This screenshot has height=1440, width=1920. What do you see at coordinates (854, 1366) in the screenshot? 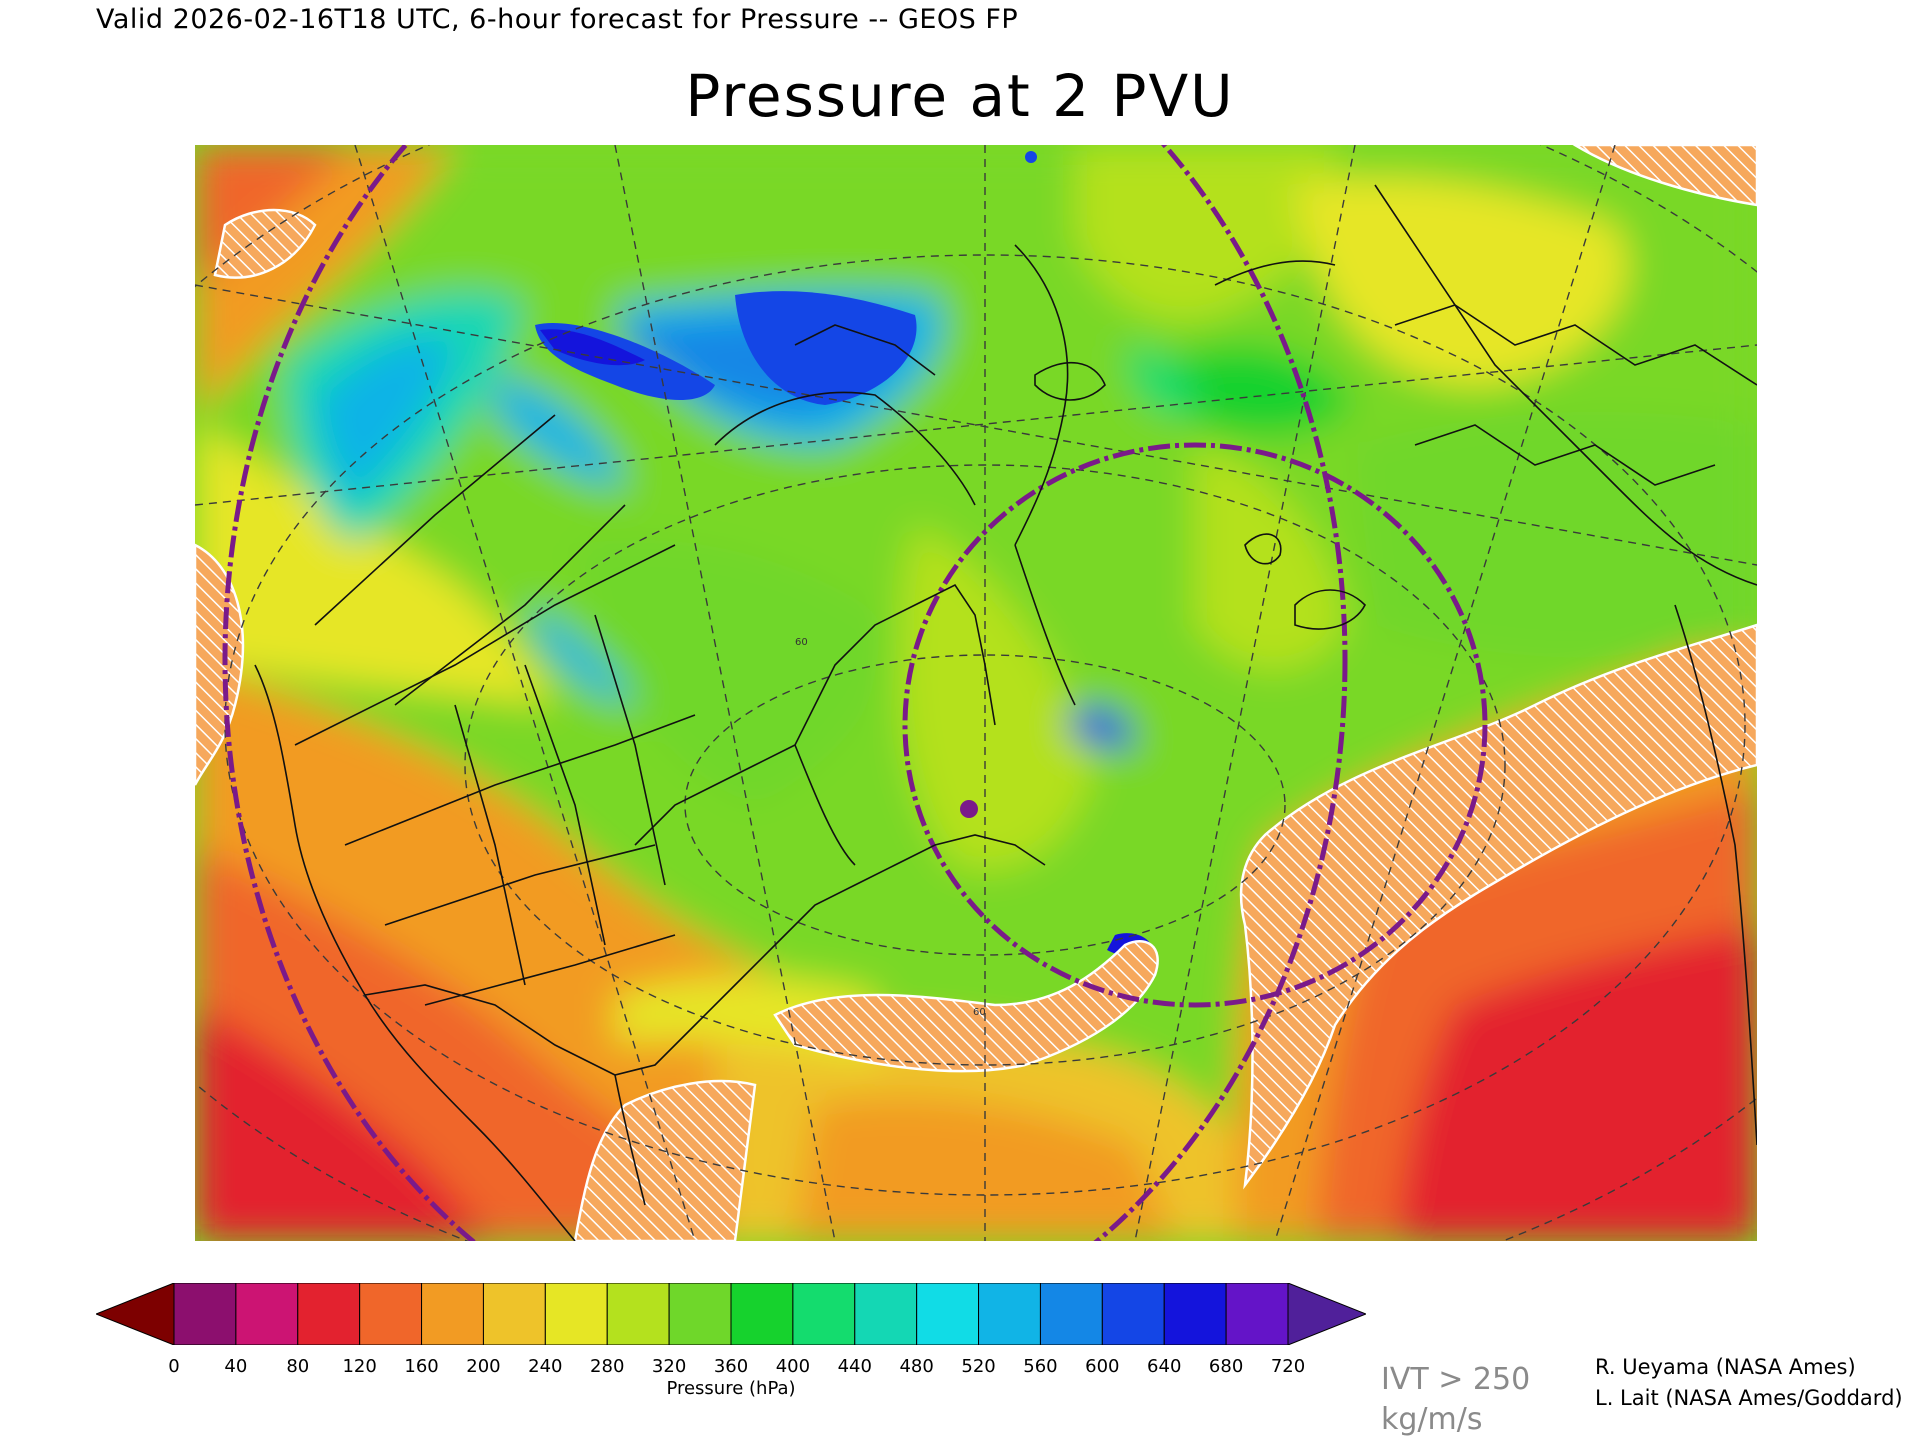
I see `colorbar-tick-label: 440` at bounding box center [854, 1366].